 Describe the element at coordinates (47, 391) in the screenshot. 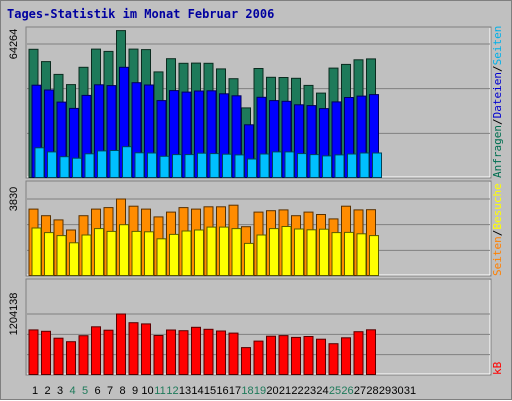

I see `x-axis-day-label: 2` at that location.